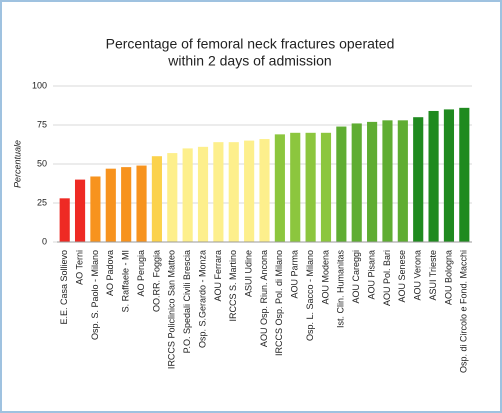  What do you see at coordinates (218, 276) in the screenshot?
I see `x-tick-label: AOU Ferrara` at bounding box center [218, 276].